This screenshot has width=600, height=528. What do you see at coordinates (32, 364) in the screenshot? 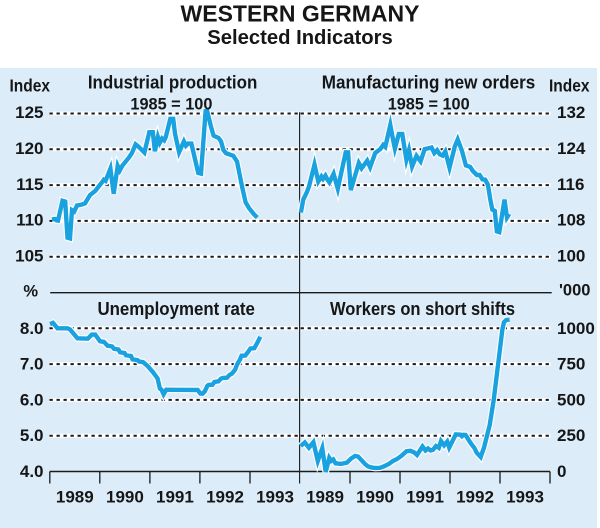
I see `svg-text: 7.0` at bounding box center [32, 364].